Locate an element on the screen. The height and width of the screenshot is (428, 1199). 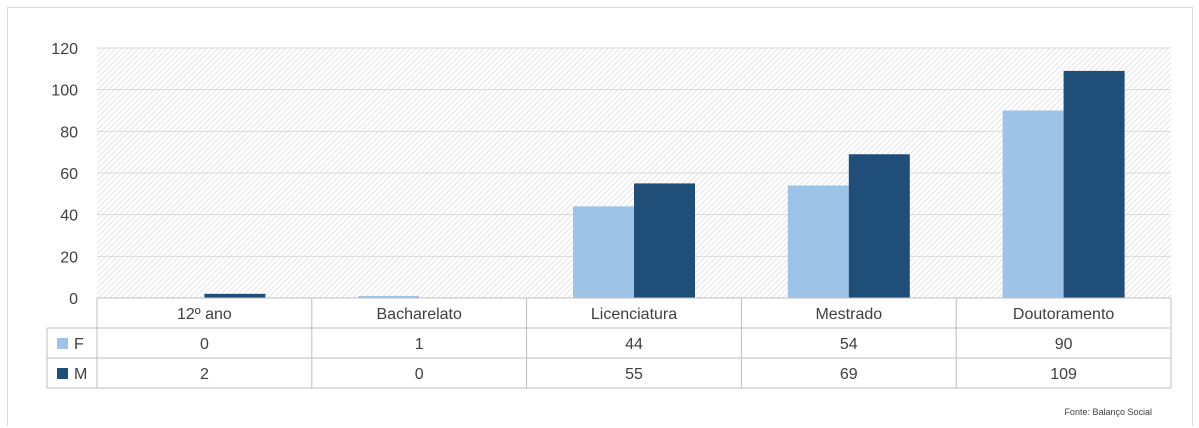
legend-swatch-M is located at coordinates (62, 373).